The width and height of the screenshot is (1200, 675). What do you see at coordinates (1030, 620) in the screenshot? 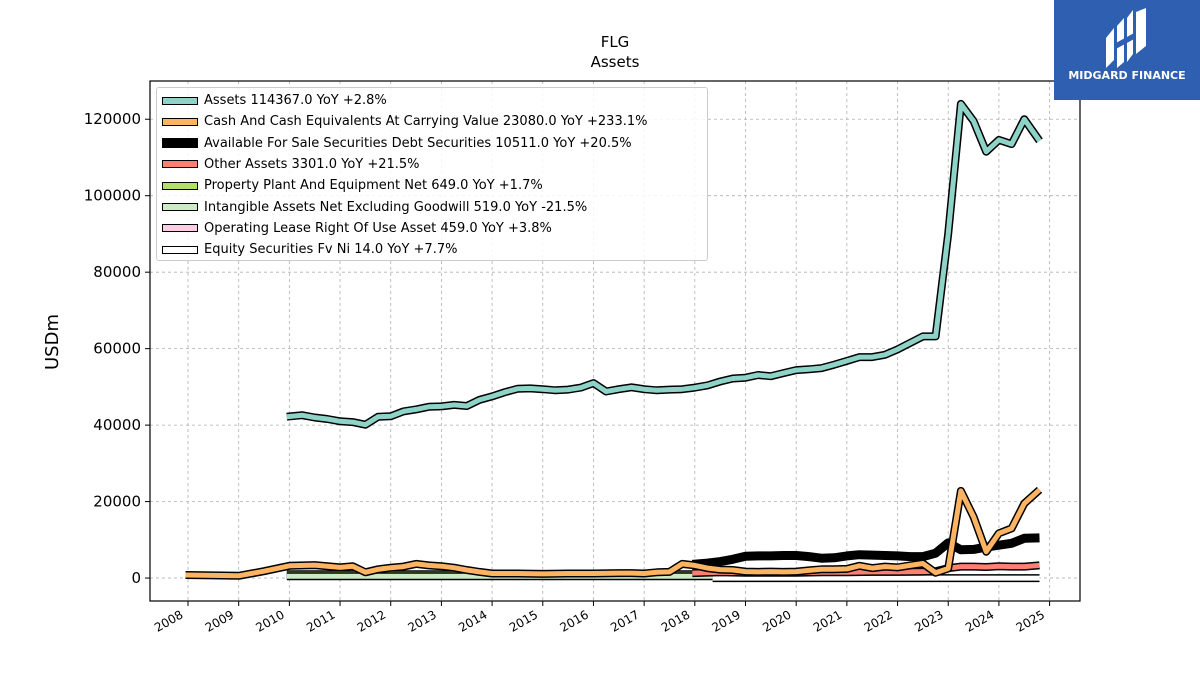
I see `x-tick-label: 2025` at bounding box center [1030, 620].